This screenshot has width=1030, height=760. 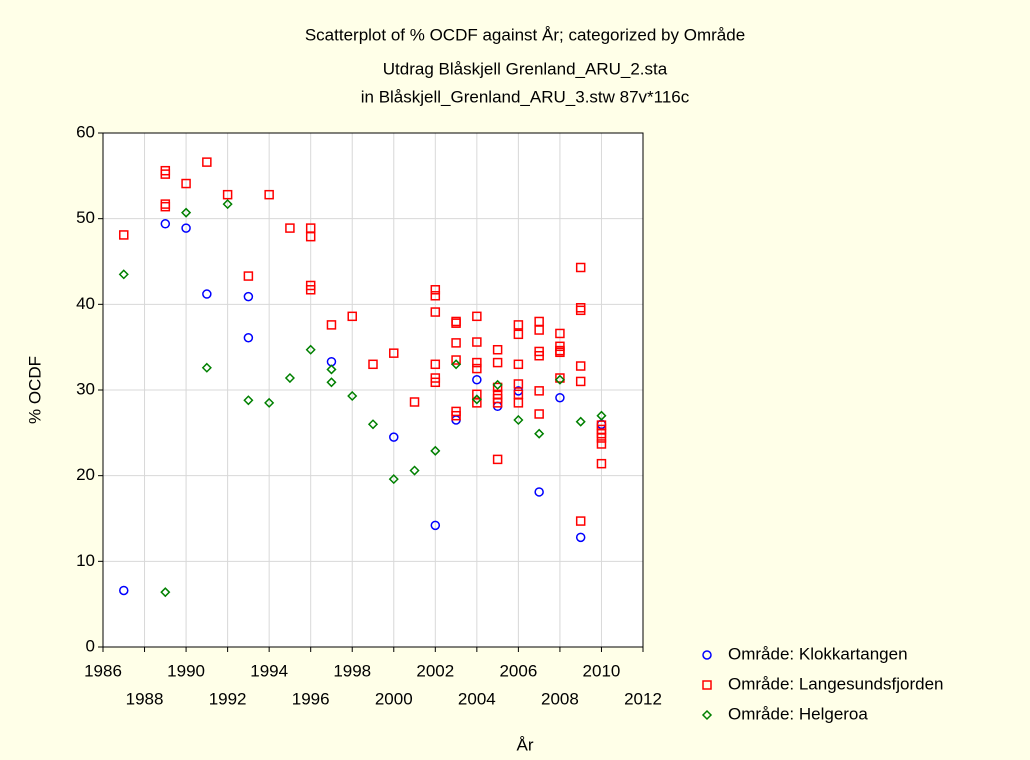 What do you see at coordinates (394, 698) in the screenshot?
I see `x-tick-label: 2000` at bounding box center [394, 698].